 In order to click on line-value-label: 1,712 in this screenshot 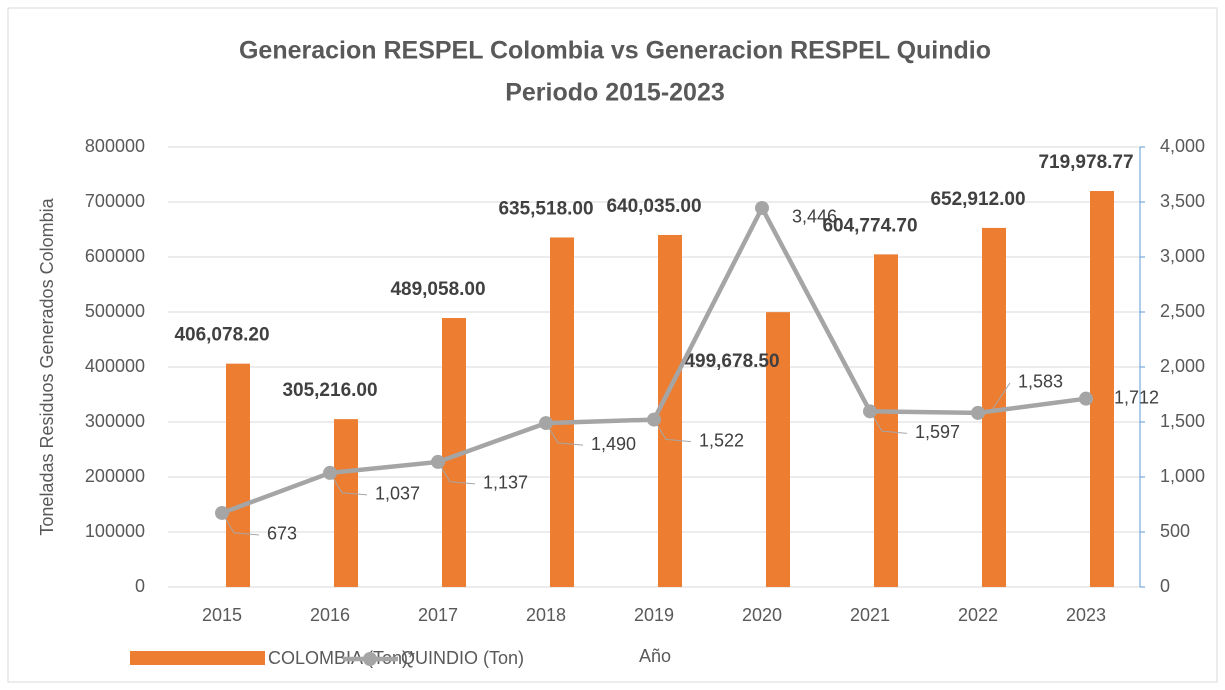, I will do `click(1136, 397)`.